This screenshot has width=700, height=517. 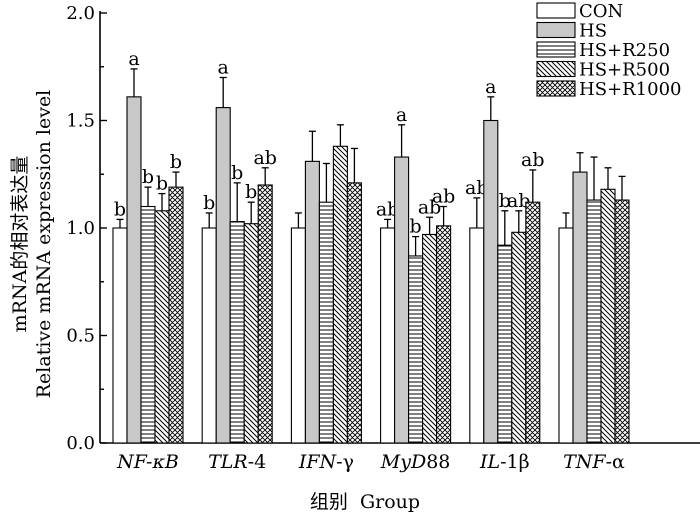 What do you see at coordinates (556, 30) in the screenshot?
I see `legend-swatch-hs` at bounding box center [556, 30].